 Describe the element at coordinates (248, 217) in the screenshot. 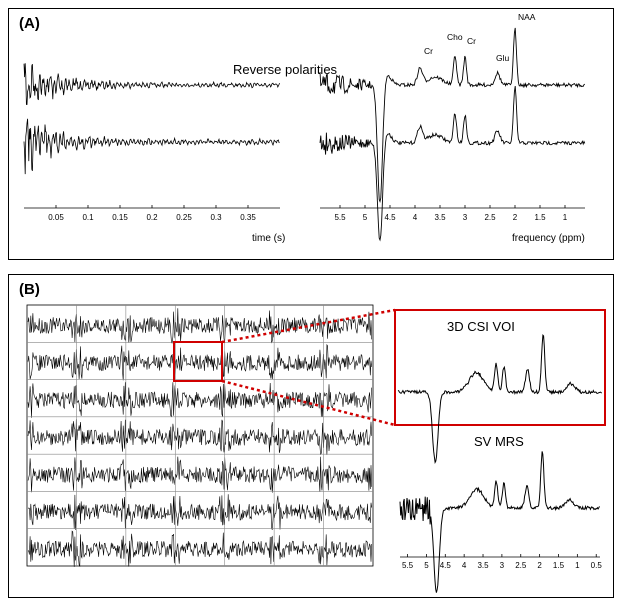

I see `fid-tick-label: 0.35` at that location.